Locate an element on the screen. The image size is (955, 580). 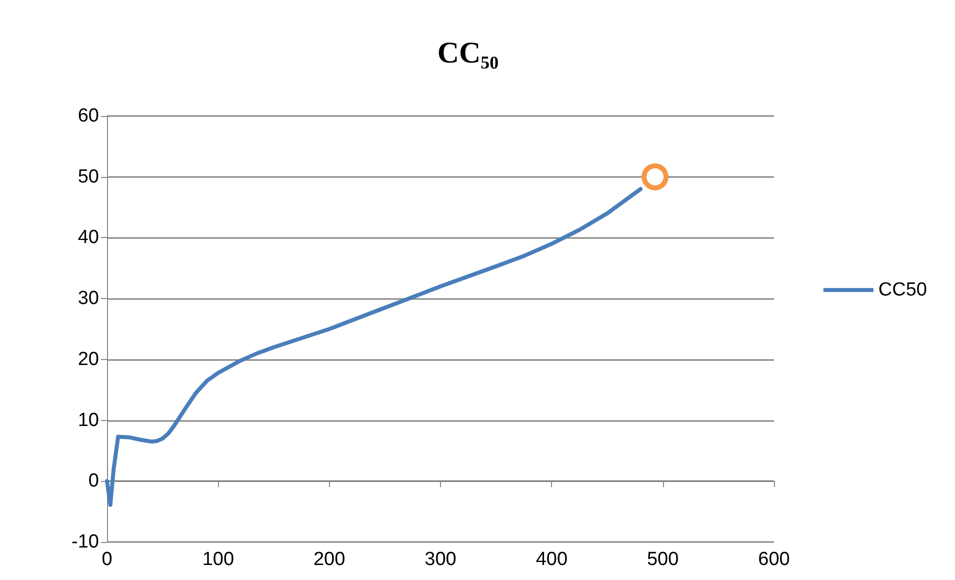
x-tick-label: 100 is located at coordinates (218, 559).